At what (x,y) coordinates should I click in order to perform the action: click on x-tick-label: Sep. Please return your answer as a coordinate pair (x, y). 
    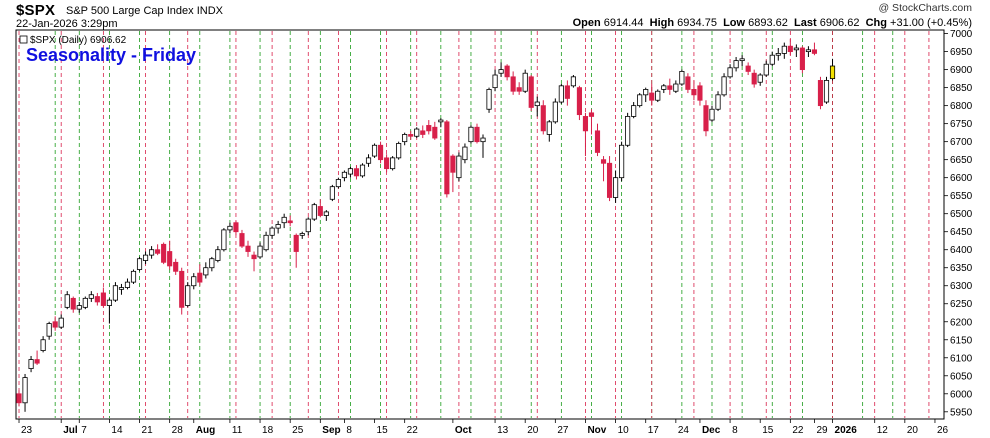
    Looking at the image, I should click on (331, 430).